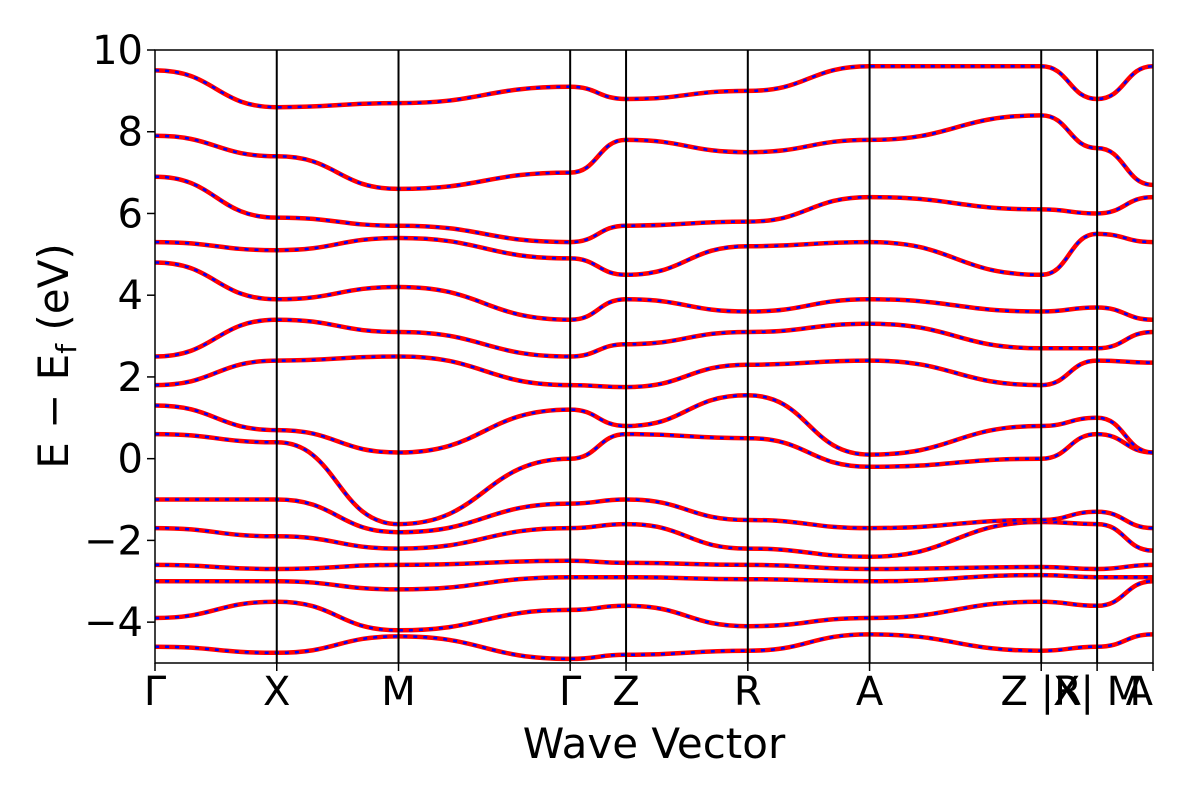 The height and width of the screenshot is (800, 1200). What do you see at coordinates (654, 743) in the screenshot?
I see `x-axis-label: Wave Vector` at bounding box center [654, 743].